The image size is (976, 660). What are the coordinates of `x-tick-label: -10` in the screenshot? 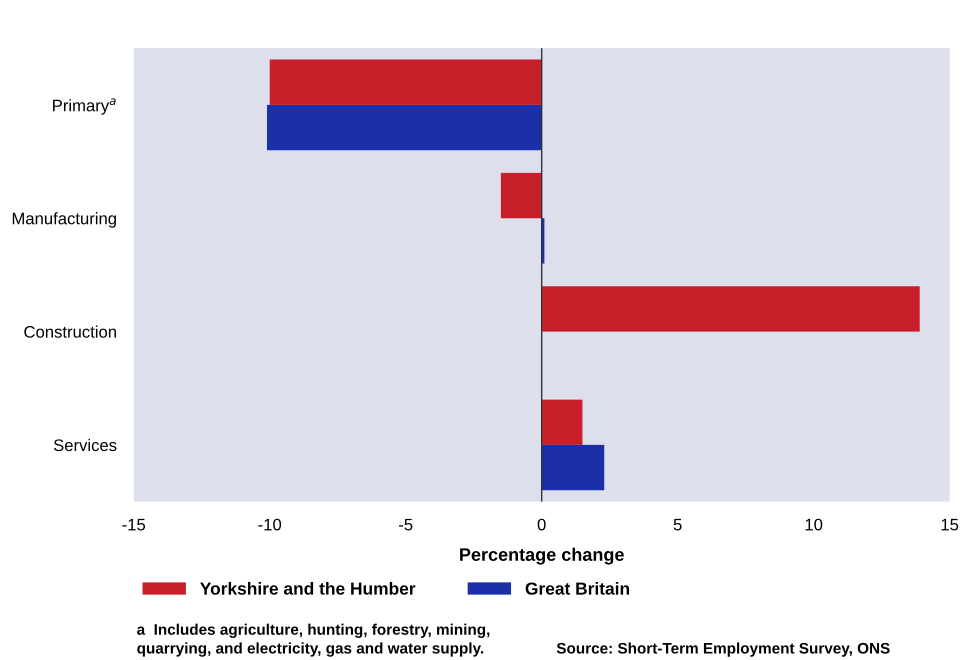 It's located at (270, 524).